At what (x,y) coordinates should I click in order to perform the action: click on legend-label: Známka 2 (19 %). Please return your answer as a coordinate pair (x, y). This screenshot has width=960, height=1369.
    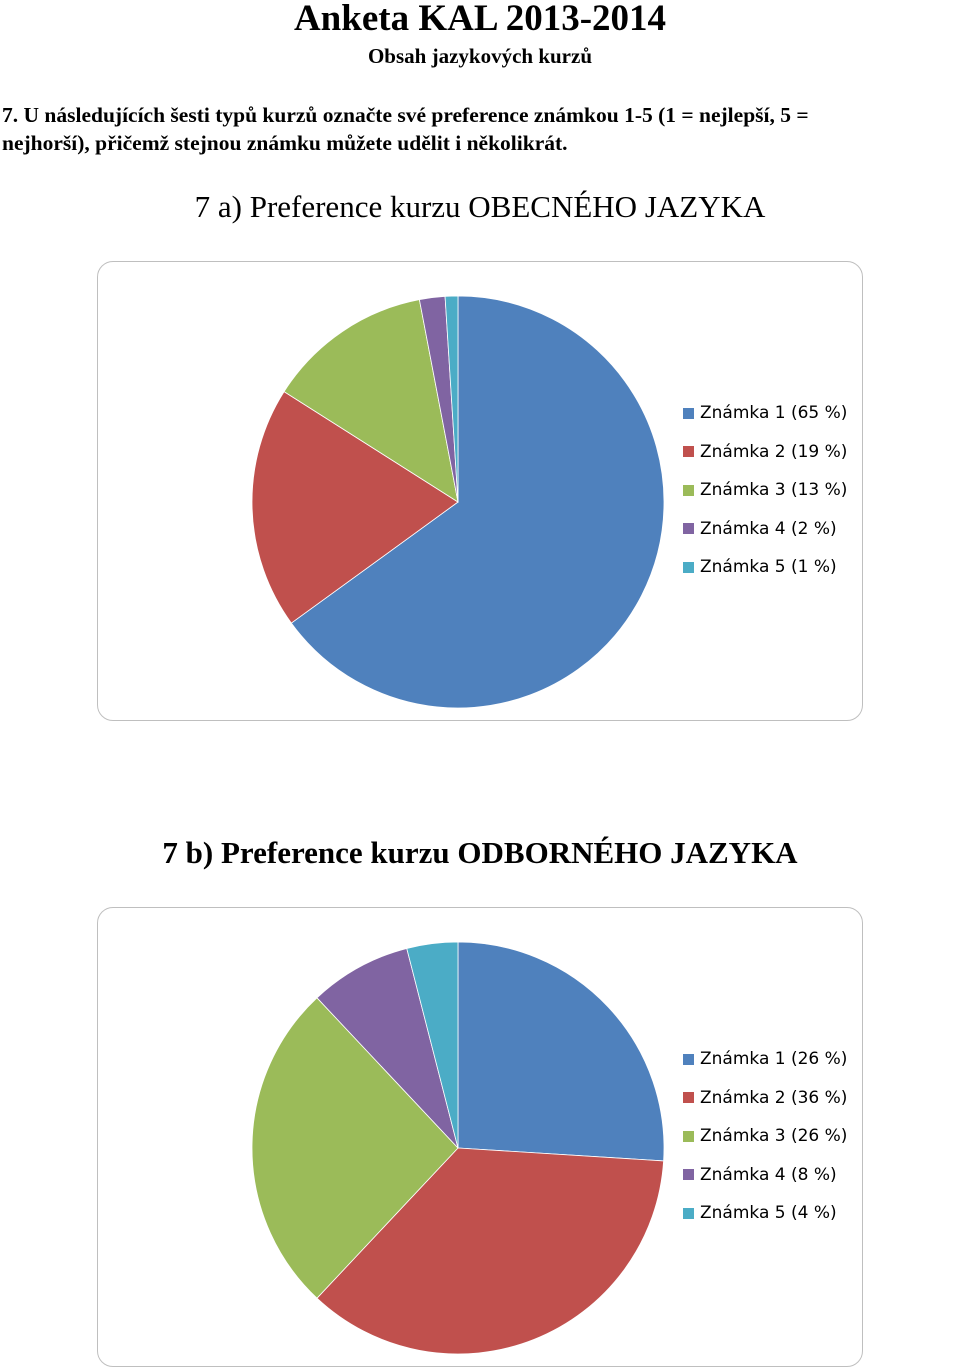
    Looking at the image, I should click on (774, 451).